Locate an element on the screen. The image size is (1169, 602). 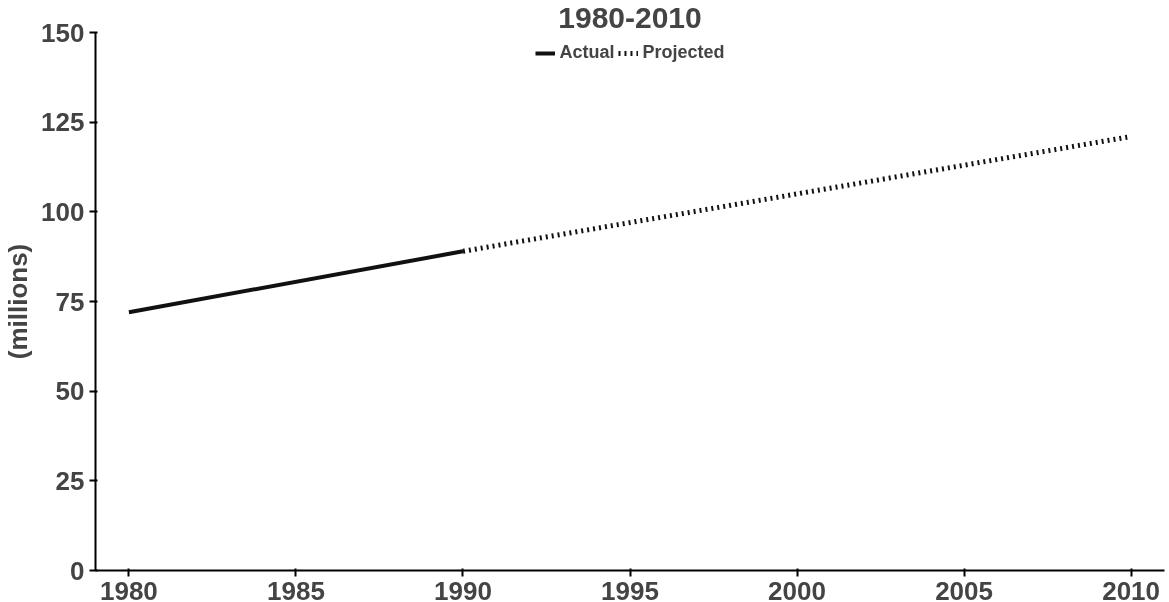
y-axis-title: (millions) is located at coordinates (18, 301).